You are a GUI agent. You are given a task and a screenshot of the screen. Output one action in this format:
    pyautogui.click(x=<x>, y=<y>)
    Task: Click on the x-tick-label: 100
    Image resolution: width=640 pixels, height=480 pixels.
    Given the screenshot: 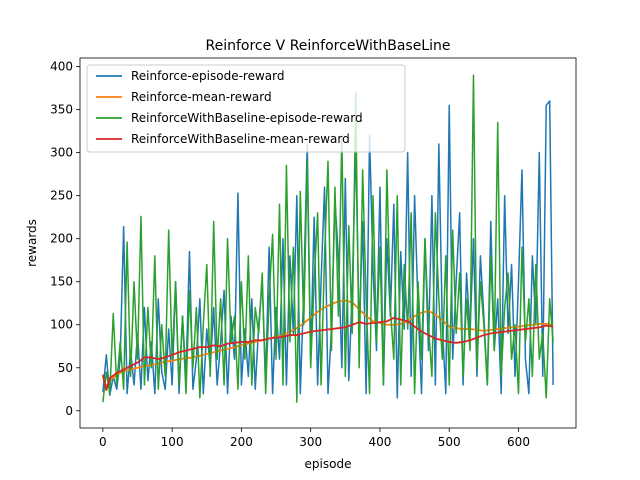 What is the action you would take?
    pyautogui.click(x=172, y=442)
    